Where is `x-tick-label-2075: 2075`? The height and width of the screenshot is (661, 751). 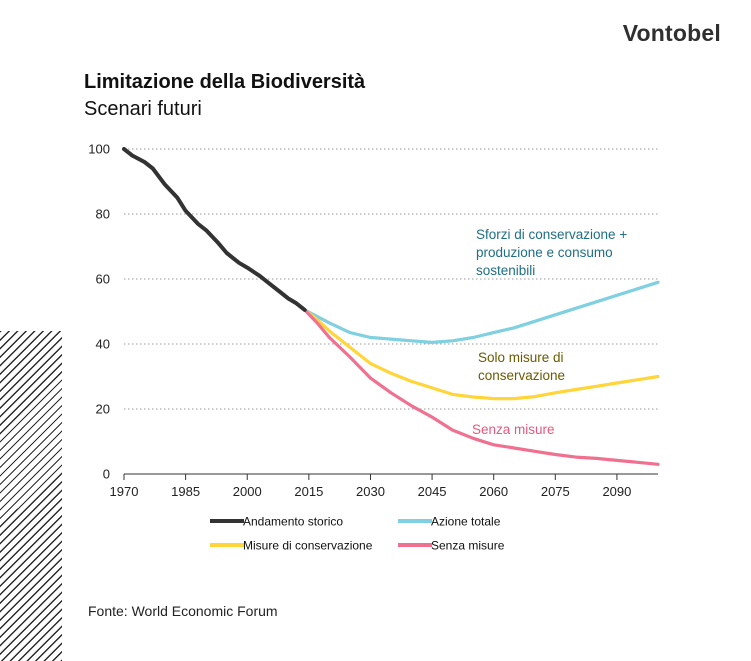 x-tick-label-2075: 2075 is located at coordinates (555, 491).